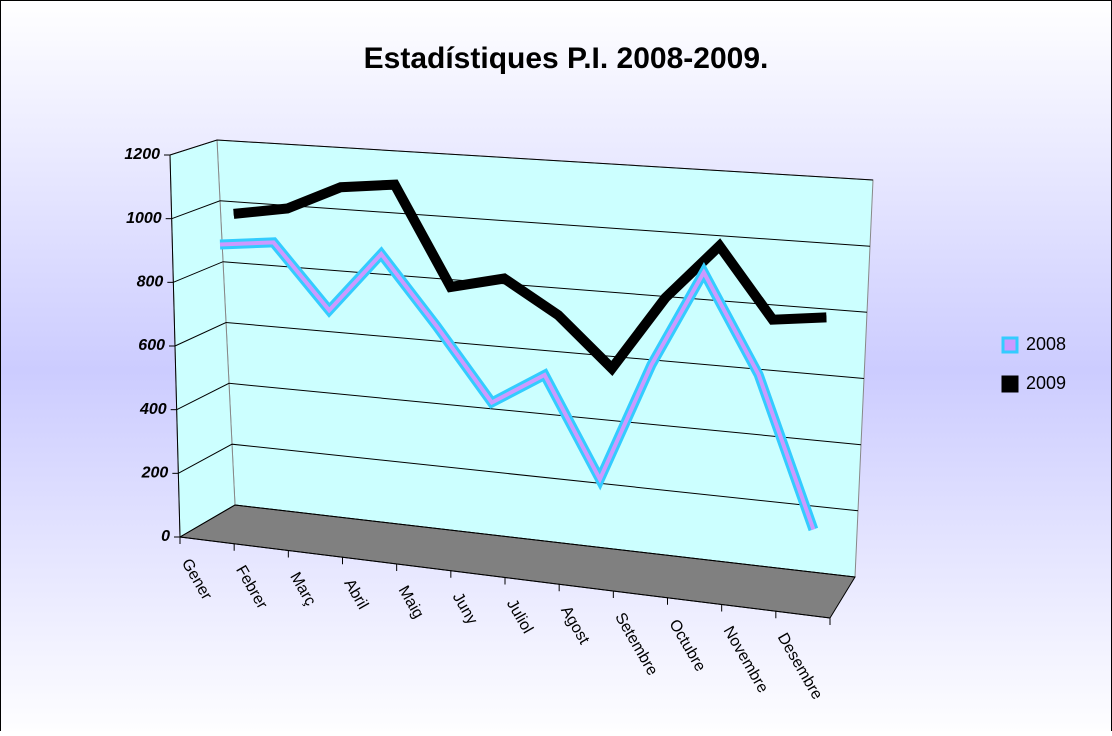 The image size is (1112, 736). I want to click on y-tick-label: 600, so click(151, 345).